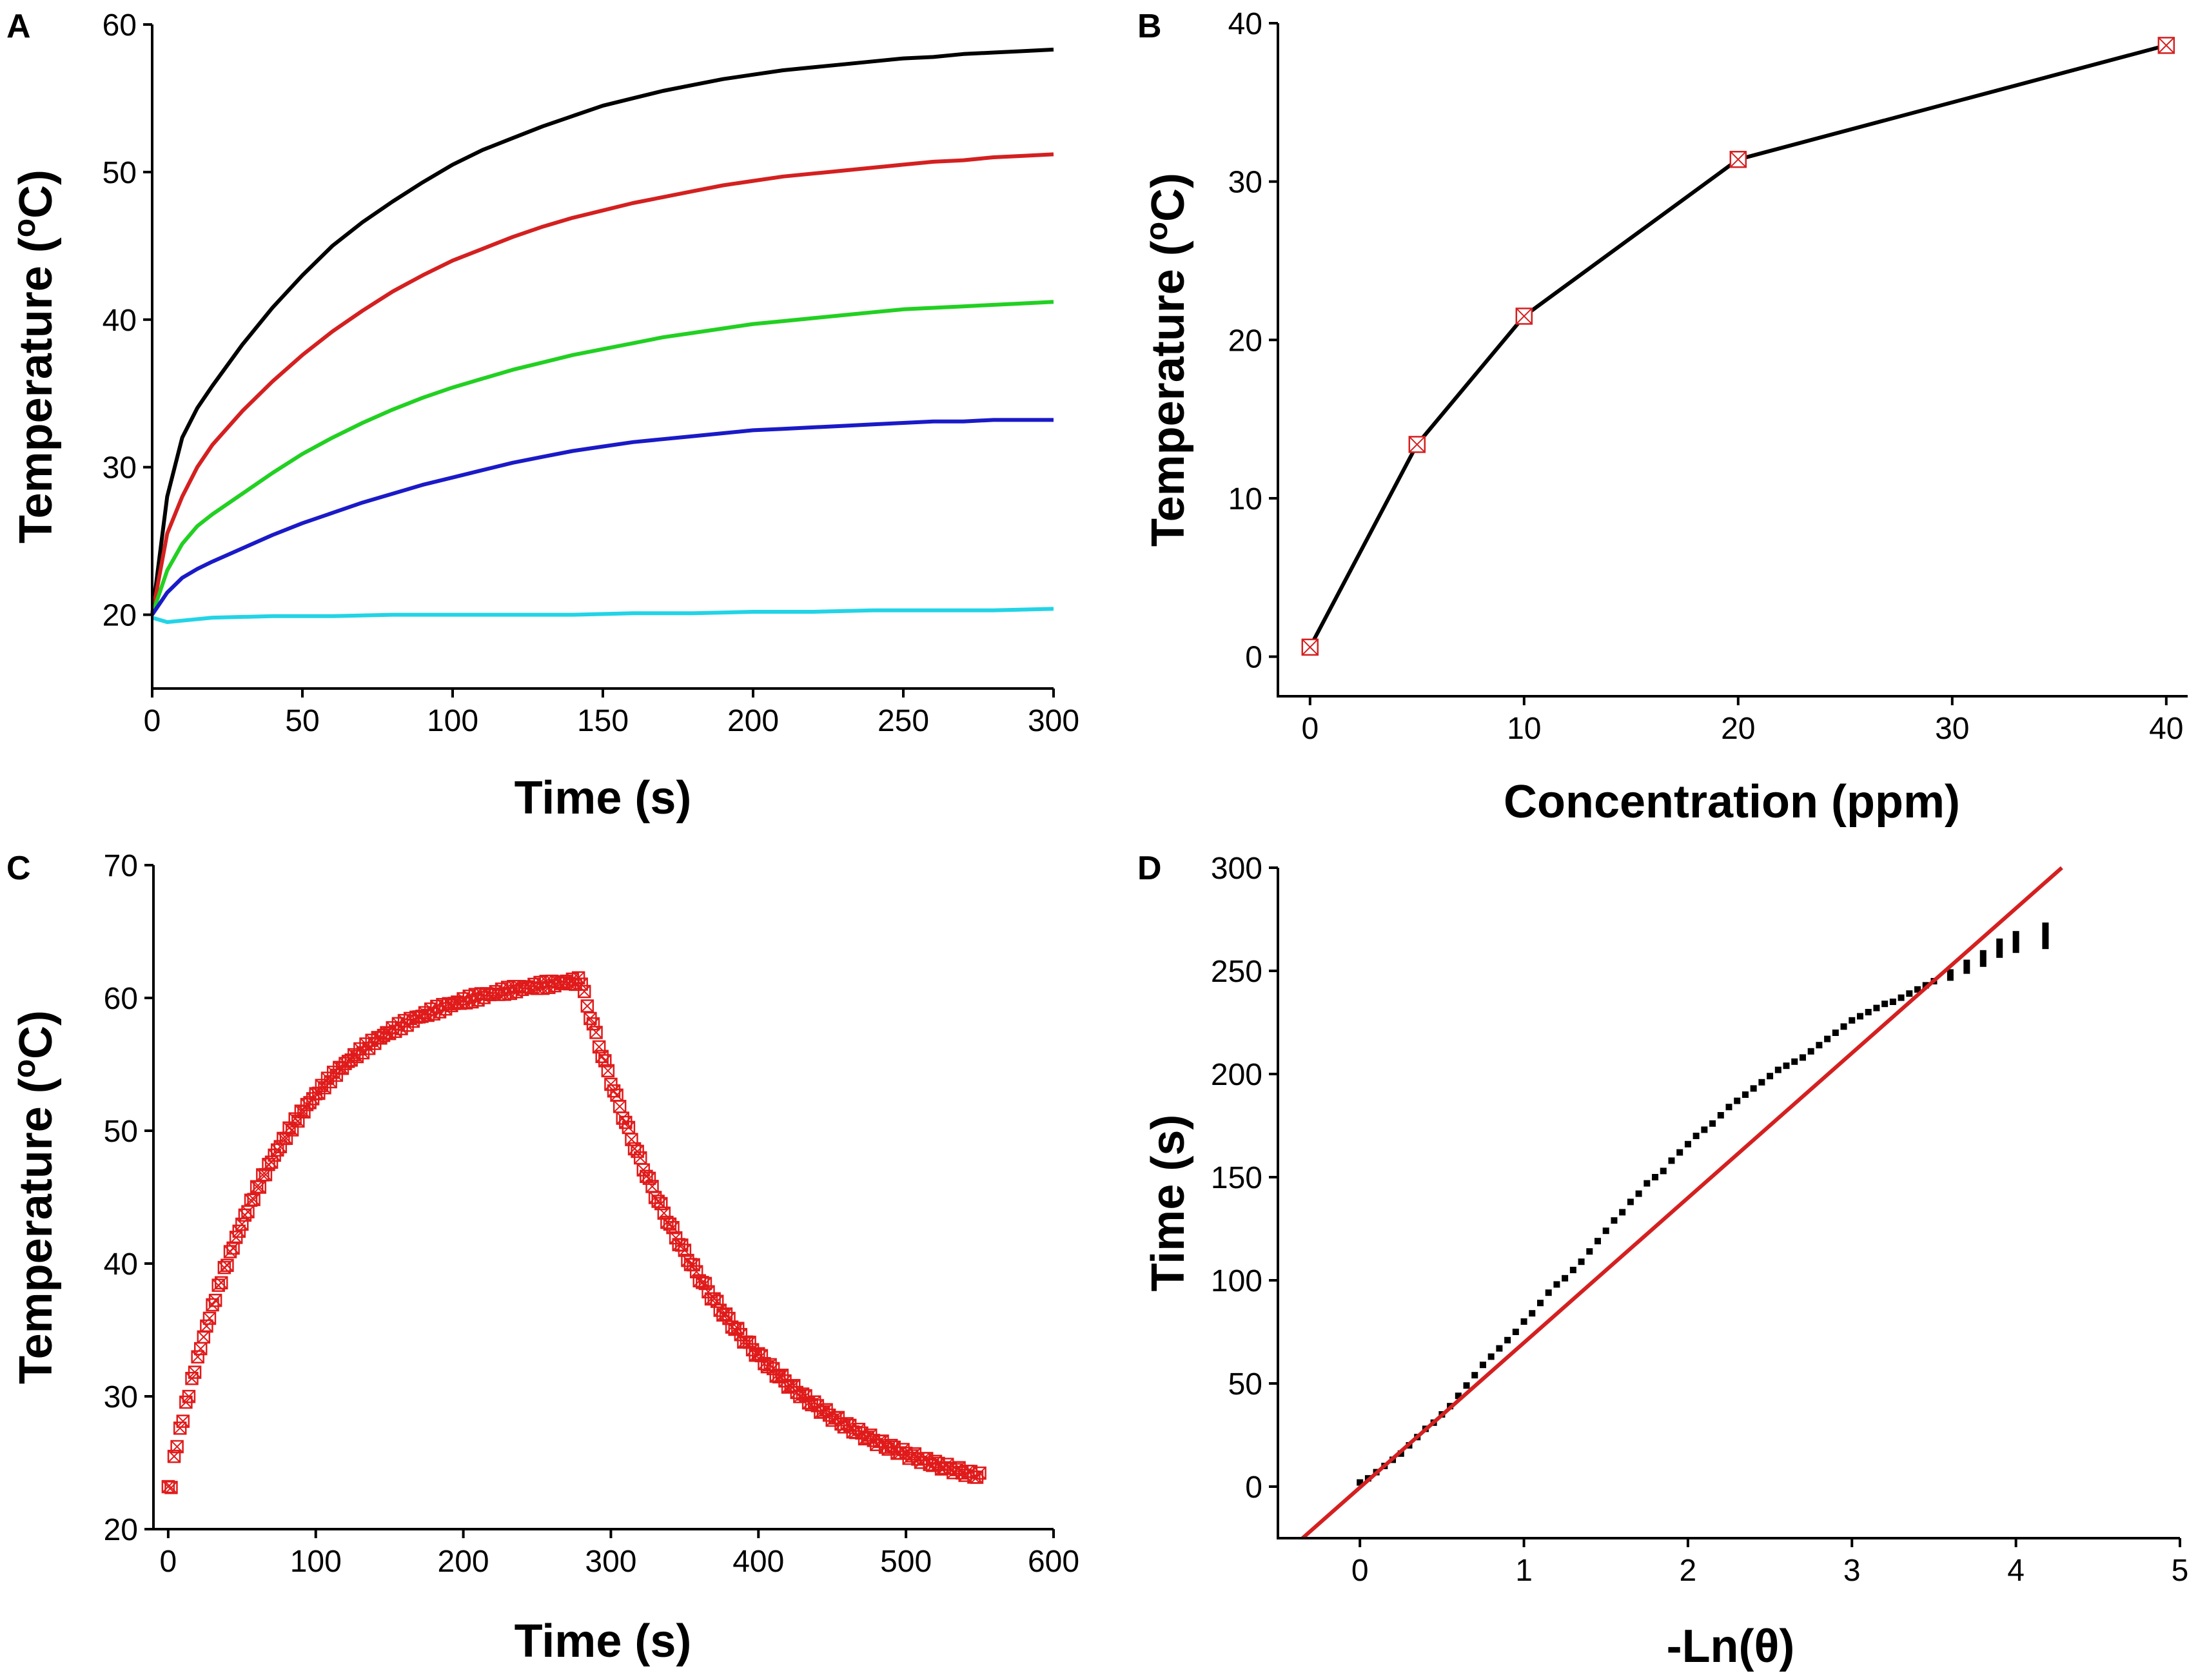 This screenshot has height=1680, width=2198. Describe the element at coordinates (1852, 1571) in the screenshot. I see `panel-d-x-tick-label: 3` at that location.